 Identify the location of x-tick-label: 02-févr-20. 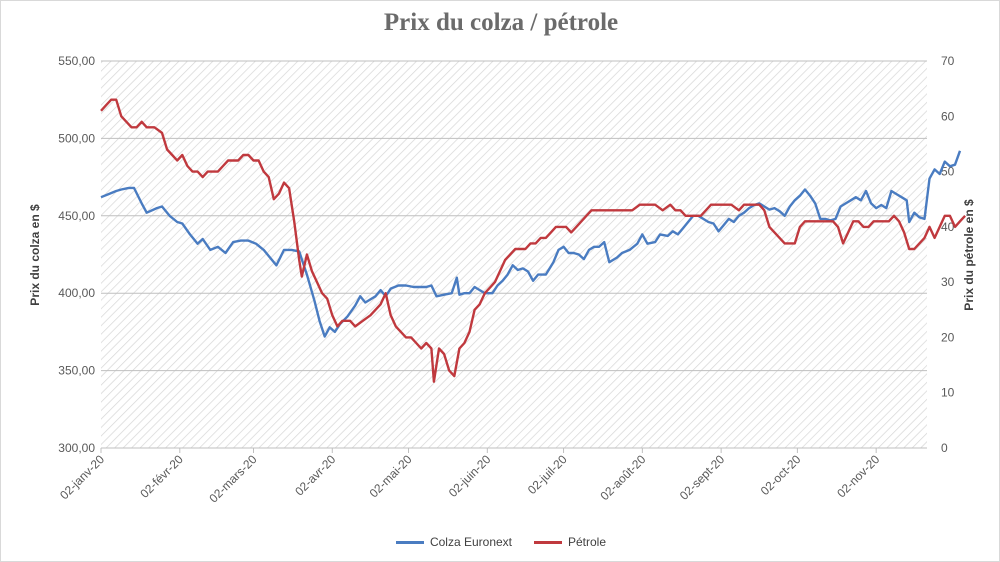
(161, 476).